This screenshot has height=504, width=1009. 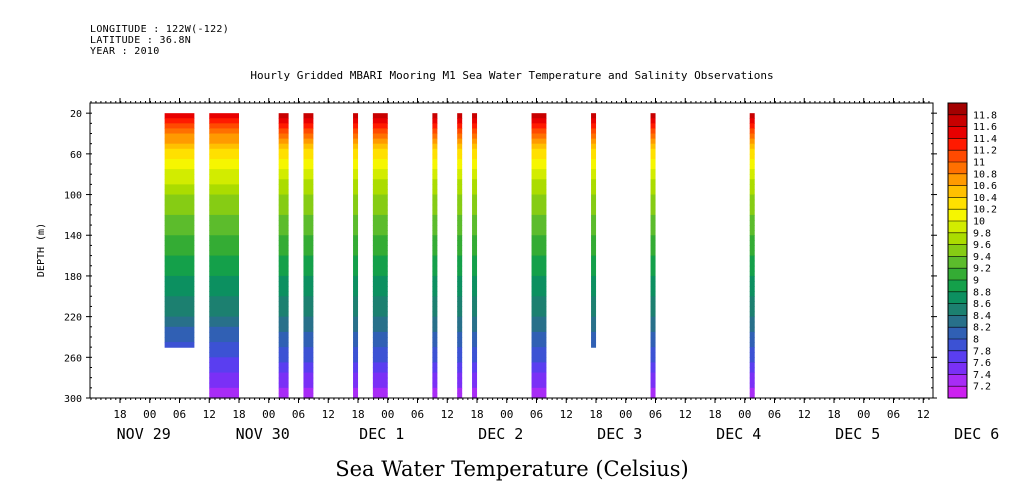 What do you see at coordinates (982, 292) in the screenshot?
I see `colorbar-label: 8.8` at bounding box center [982, 292].